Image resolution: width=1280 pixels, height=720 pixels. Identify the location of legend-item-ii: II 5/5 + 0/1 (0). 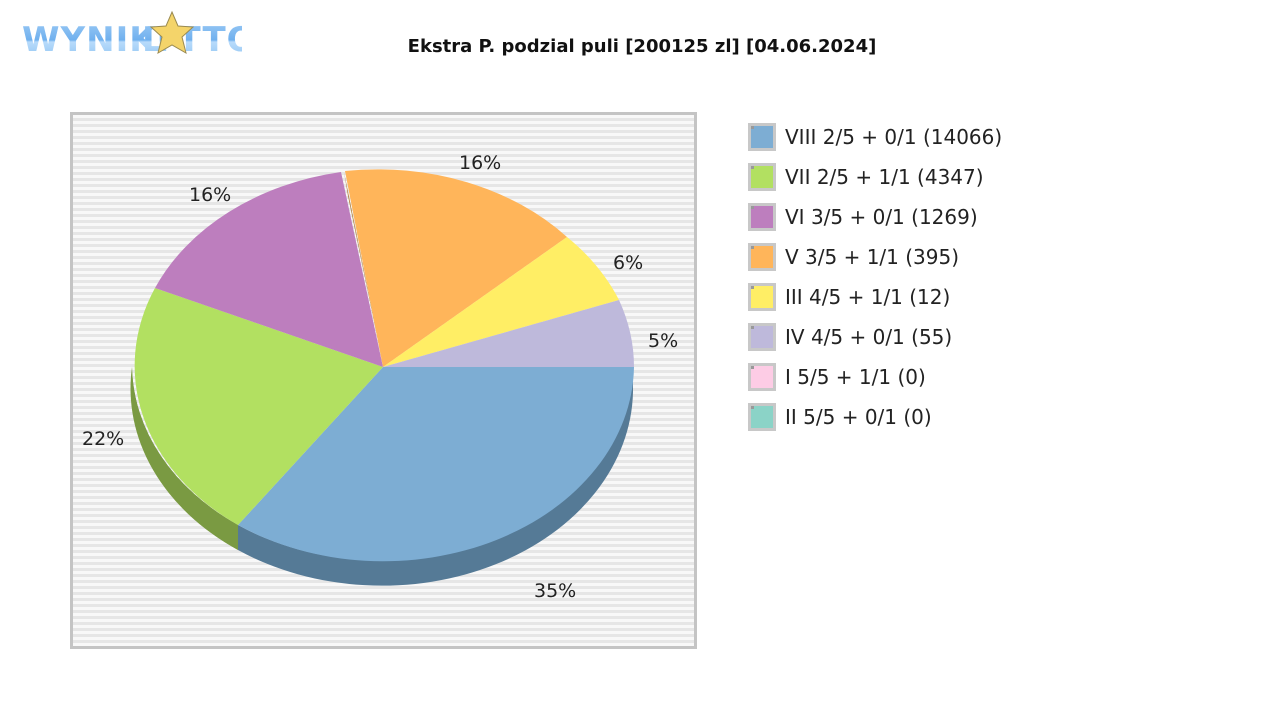
(875, 422).